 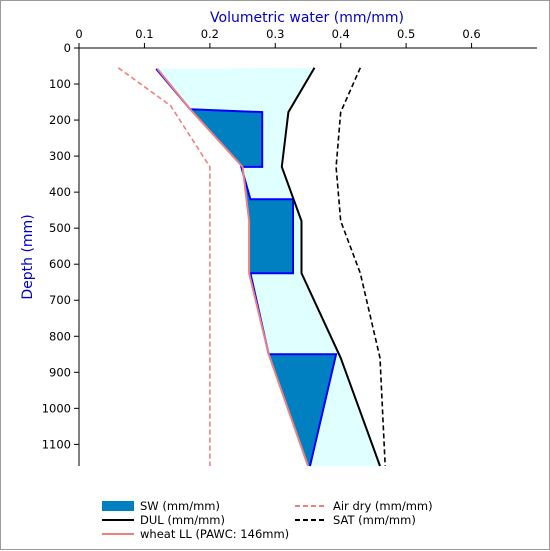 I want to click on x-tick-label: 0.3, so click(x=275, y=34).